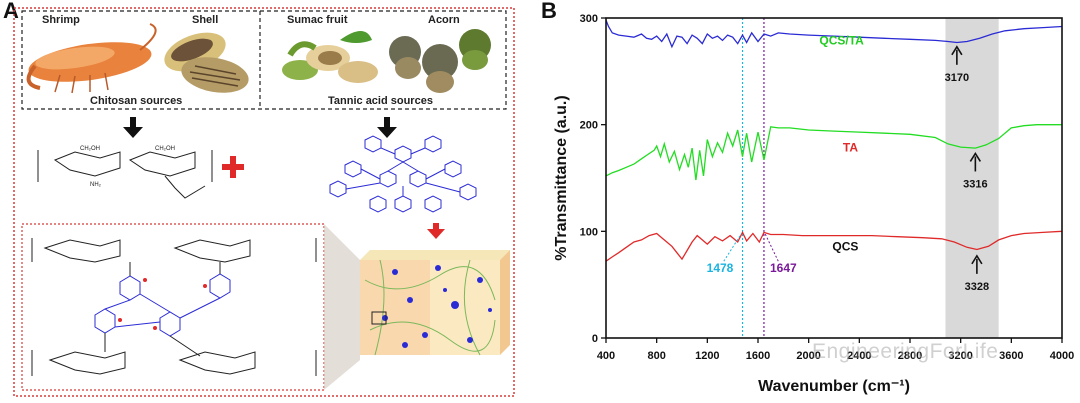  I want to click on chitosan-structure: CH₂OH CH₂OH NH₂, so click(125, 172).